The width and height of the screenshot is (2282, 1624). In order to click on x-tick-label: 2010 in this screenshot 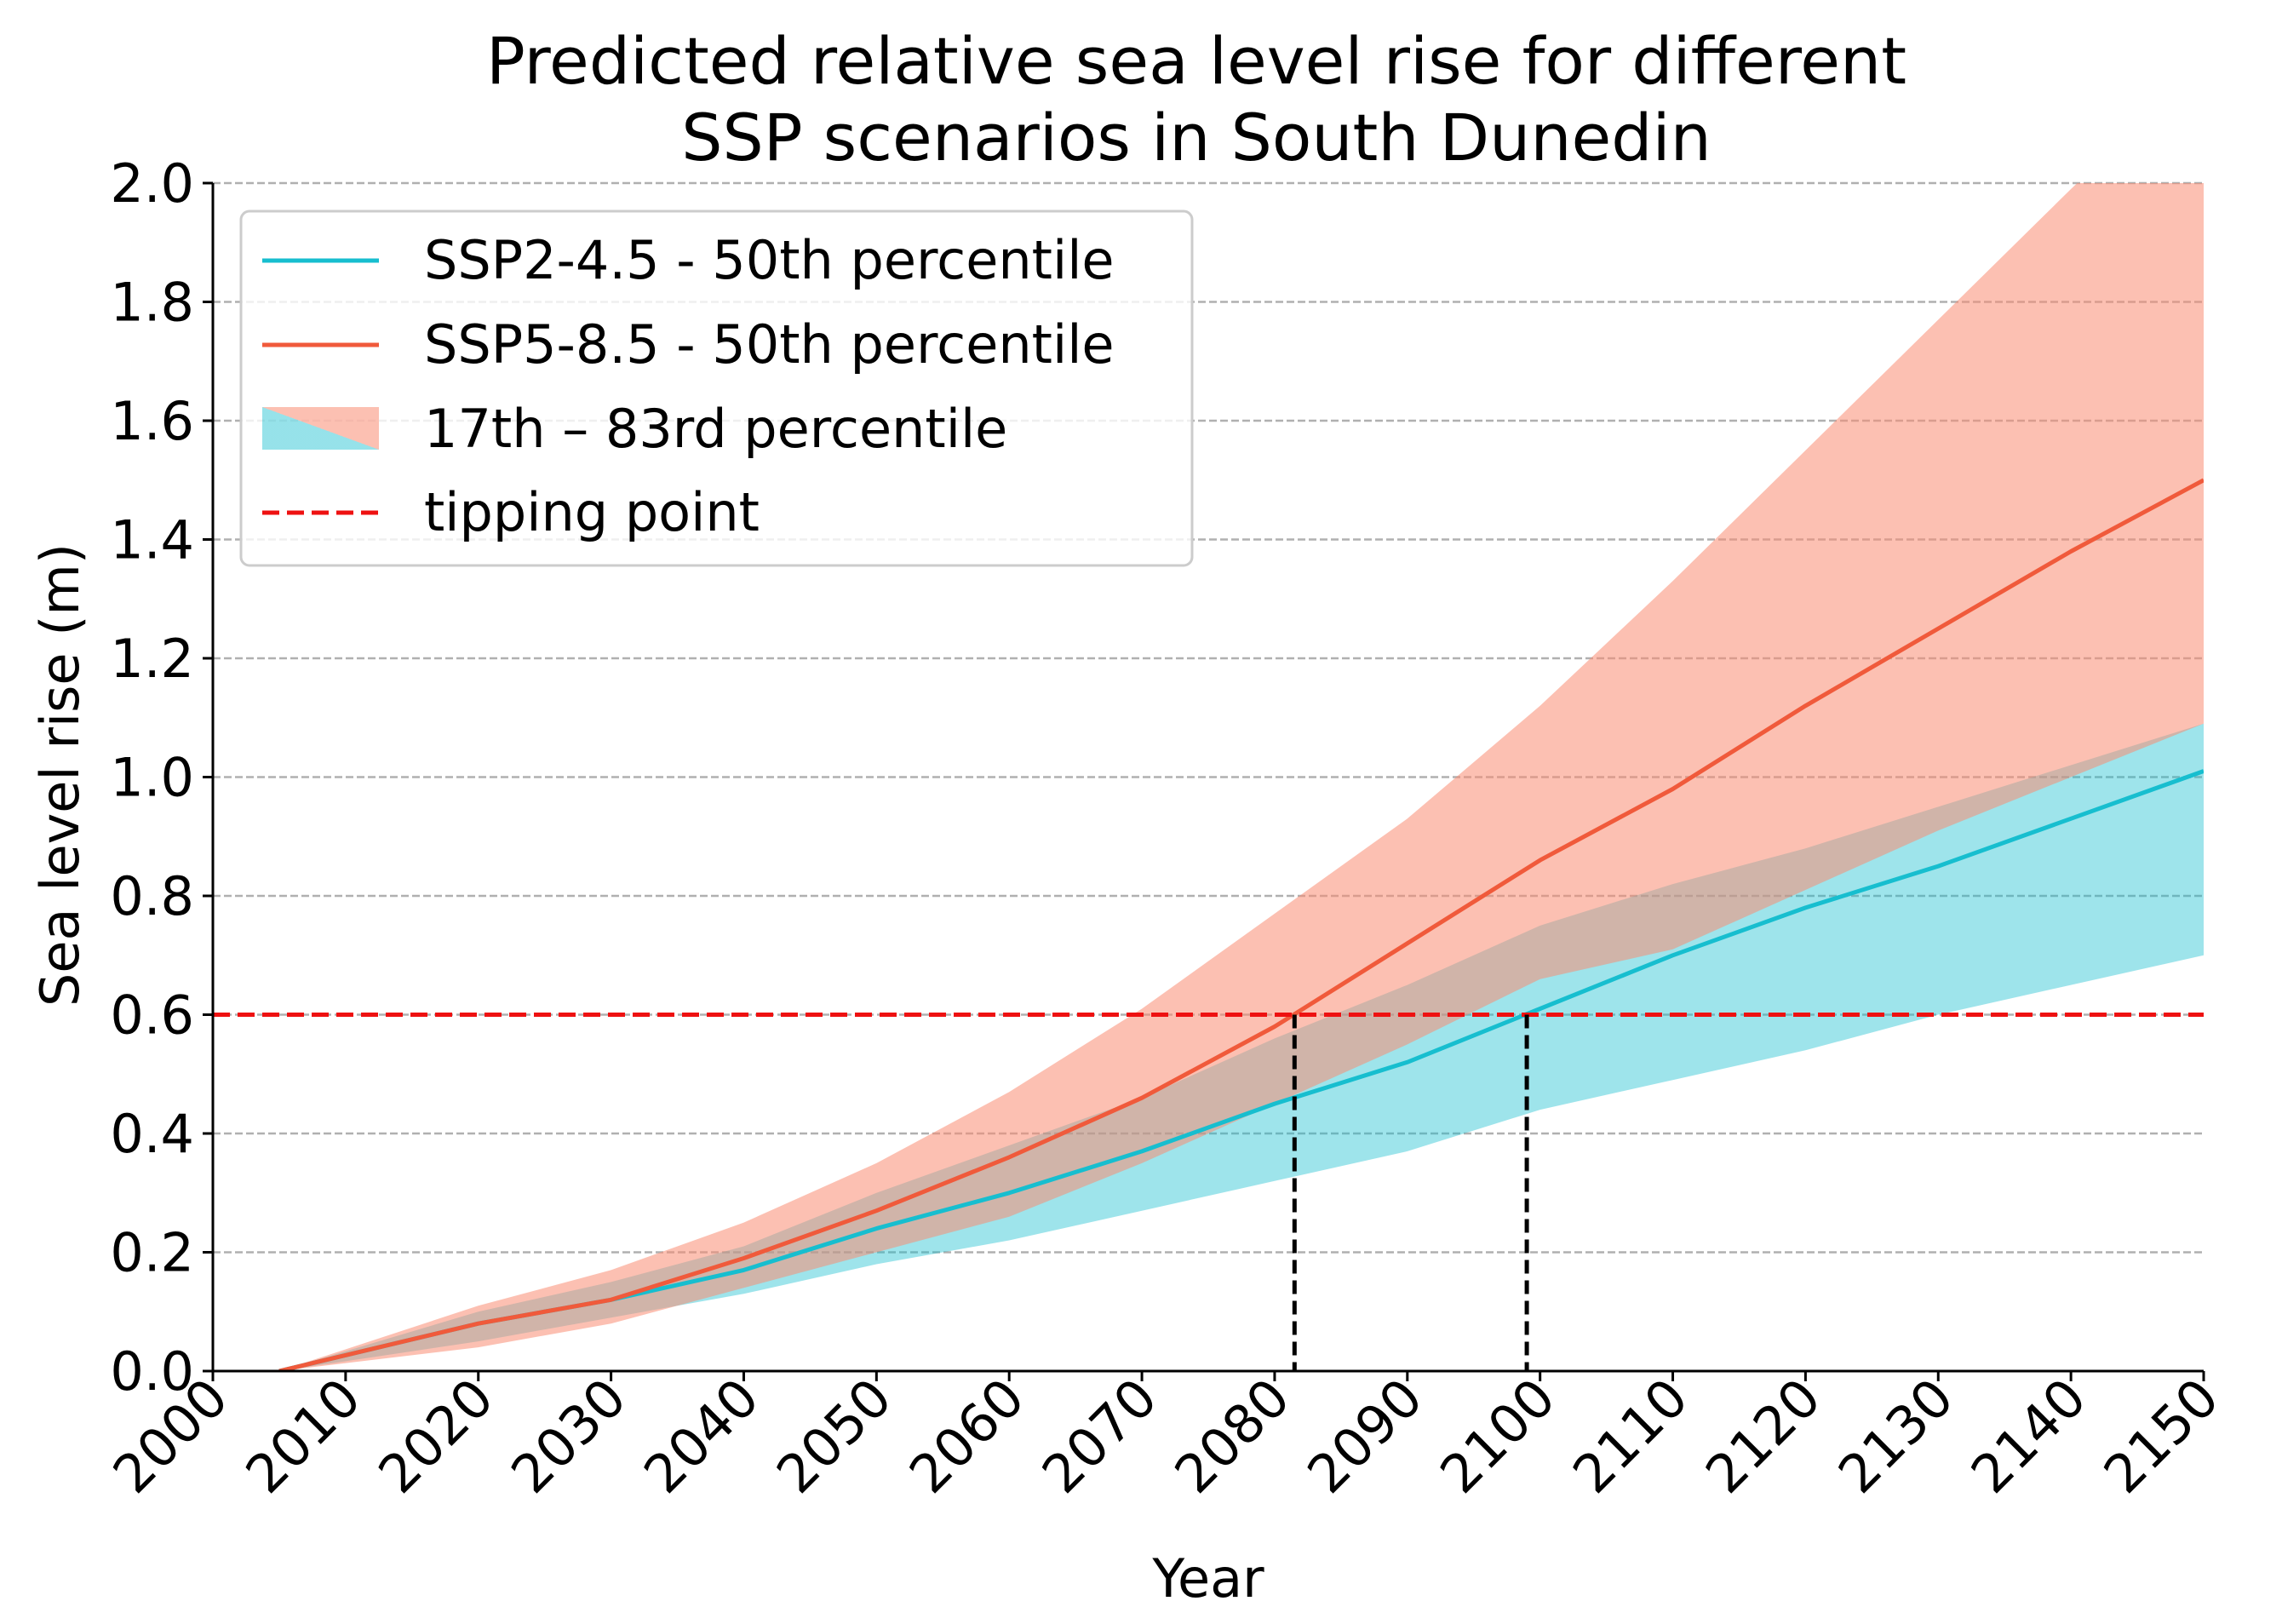, I will do `click(302, 1435)`.